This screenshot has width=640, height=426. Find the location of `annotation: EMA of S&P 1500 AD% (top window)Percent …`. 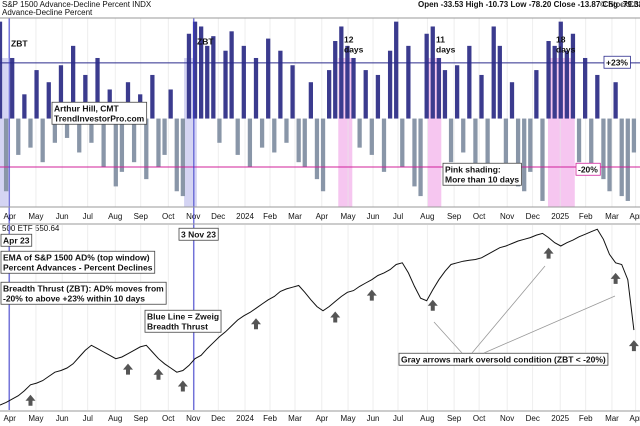

annotation: EMA of S&P 1500 AD% (top window)Percent … is located at coordinates (78, 262).